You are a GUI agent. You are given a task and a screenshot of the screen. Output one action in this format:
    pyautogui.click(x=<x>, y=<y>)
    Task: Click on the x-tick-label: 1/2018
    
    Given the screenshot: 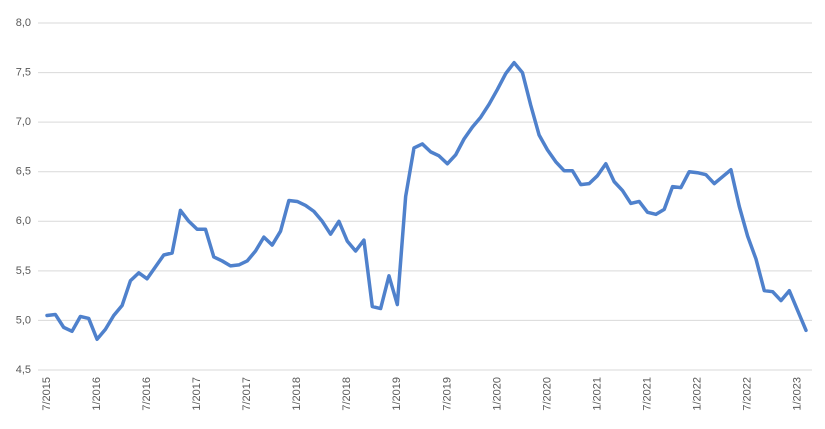 What is the action you would take?
    pyautogui.click(x=297, y=394)
    